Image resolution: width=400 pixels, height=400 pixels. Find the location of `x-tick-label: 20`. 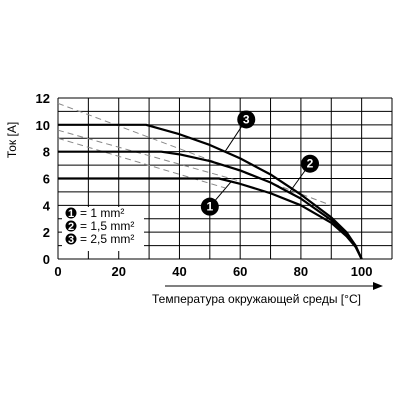

x-tick-label: 20 is located at coordinates (118, 271).